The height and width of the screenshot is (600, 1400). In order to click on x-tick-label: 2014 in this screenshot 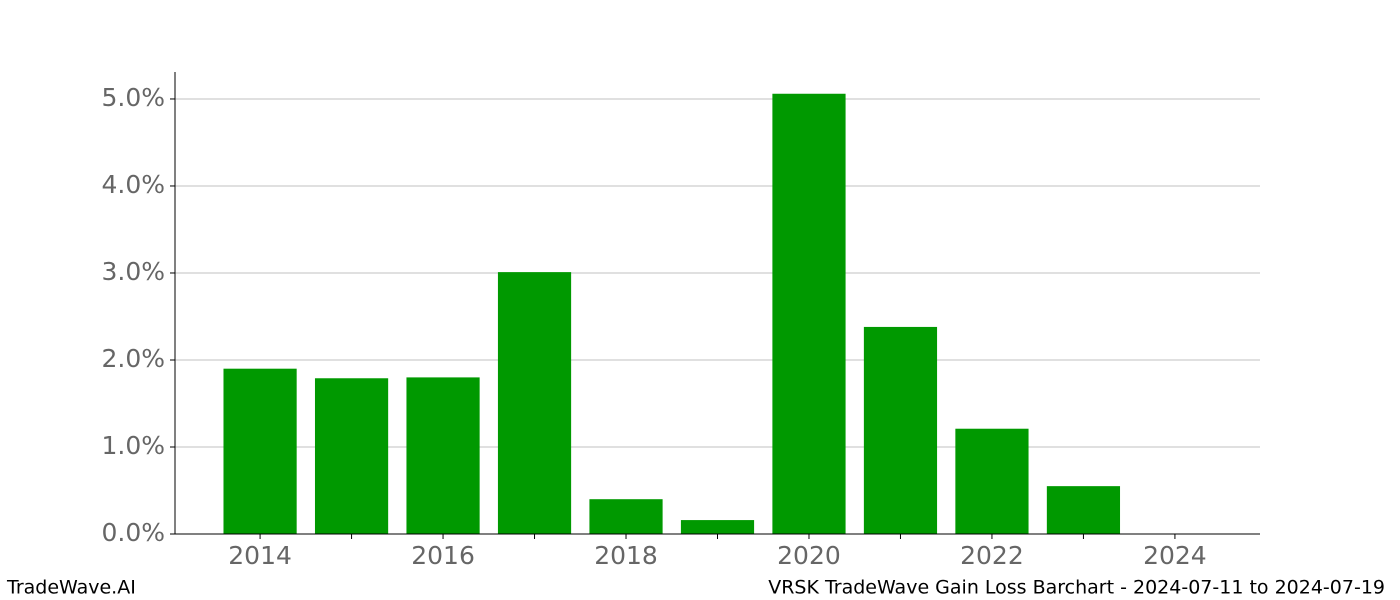, I will do `click(260, 555)`.